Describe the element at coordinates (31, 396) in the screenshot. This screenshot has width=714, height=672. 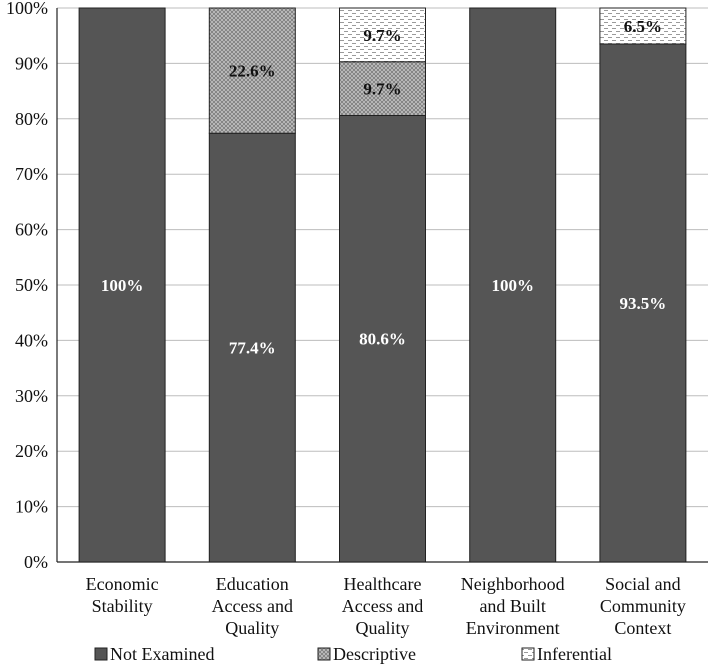
I see `y-tick-label: 30%` at that location.